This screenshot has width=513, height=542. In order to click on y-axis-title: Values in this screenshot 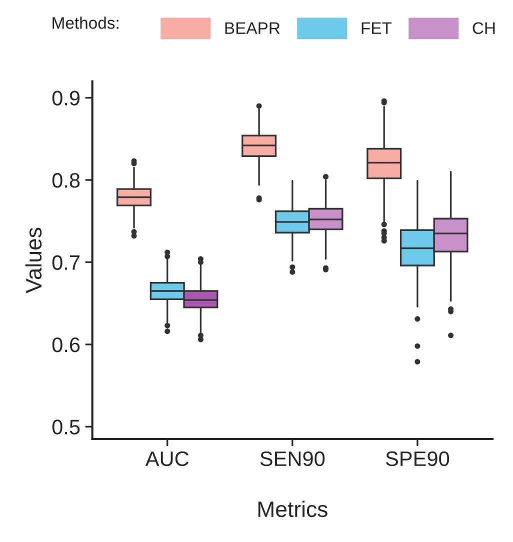, I will do `click(33, 261)`.